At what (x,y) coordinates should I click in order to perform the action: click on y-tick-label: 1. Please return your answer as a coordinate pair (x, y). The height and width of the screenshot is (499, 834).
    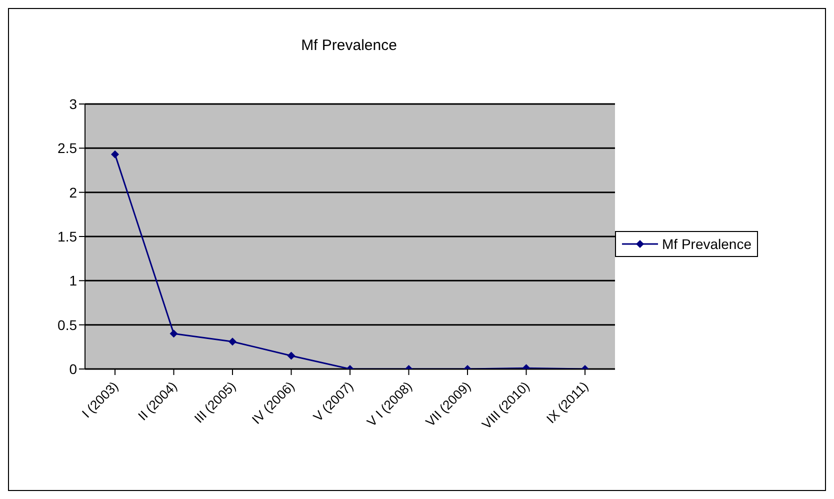
    Looking at the image, I should click on (73, 280).